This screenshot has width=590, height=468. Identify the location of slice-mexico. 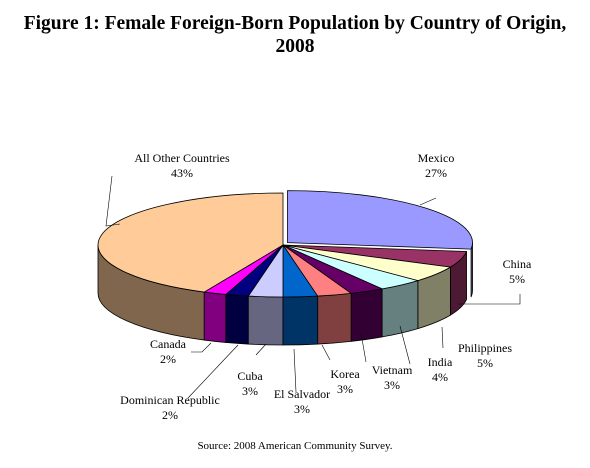
(380, 220).